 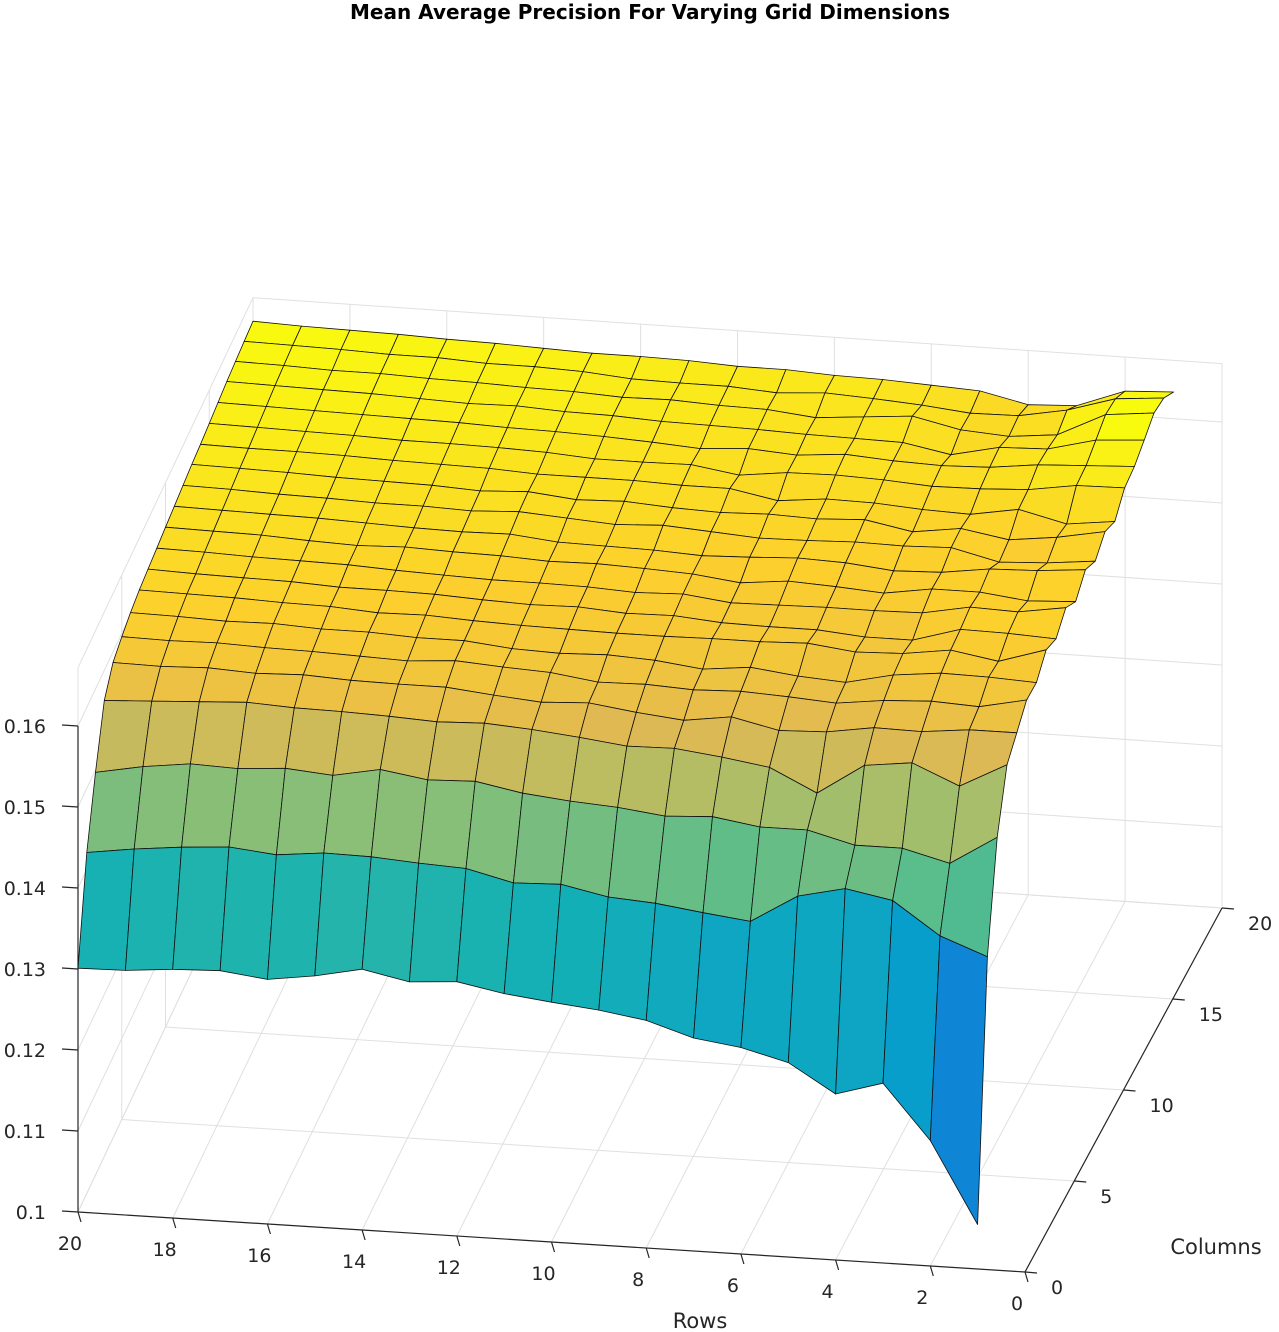 I want to click on x-tick-label: 14, so click(x=354, y=1262).